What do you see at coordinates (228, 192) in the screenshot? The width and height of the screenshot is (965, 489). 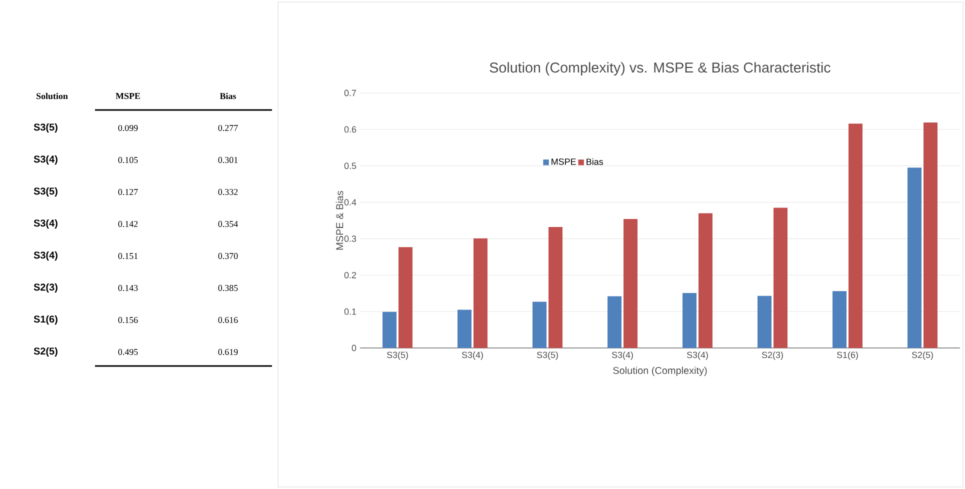 I see `data-label: 0.332` at bounding box center [228, 192].